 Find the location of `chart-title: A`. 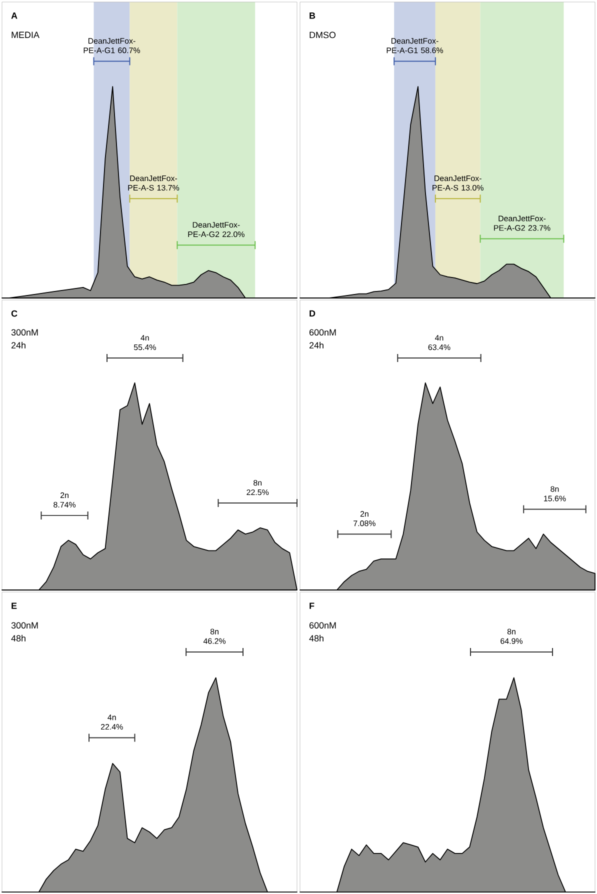

chart-title: A is located at coordinates (14, 15).